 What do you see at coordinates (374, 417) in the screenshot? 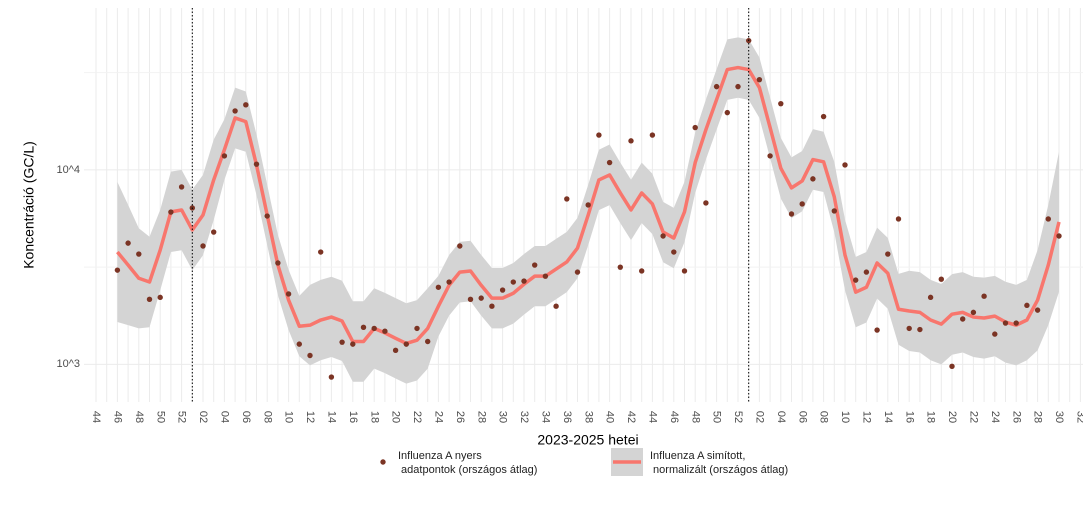
I see `x-tick-label: 18` at bounding box center [374, 417].